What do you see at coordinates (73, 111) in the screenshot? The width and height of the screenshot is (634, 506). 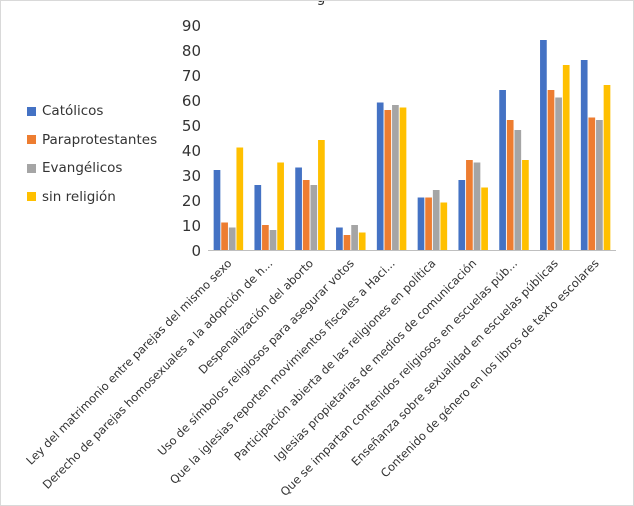 I see `legend-label: Católicos` at bounding box center [73, 111].